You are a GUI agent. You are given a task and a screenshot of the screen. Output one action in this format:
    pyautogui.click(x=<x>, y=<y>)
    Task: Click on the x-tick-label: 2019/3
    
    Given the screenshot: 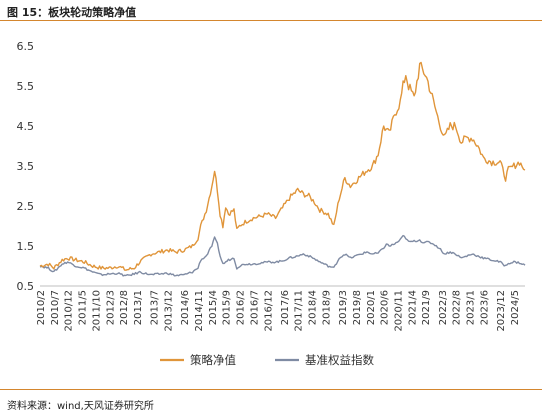 What is the action you would take?
    pyautogui.click(x=343, y=307)
    